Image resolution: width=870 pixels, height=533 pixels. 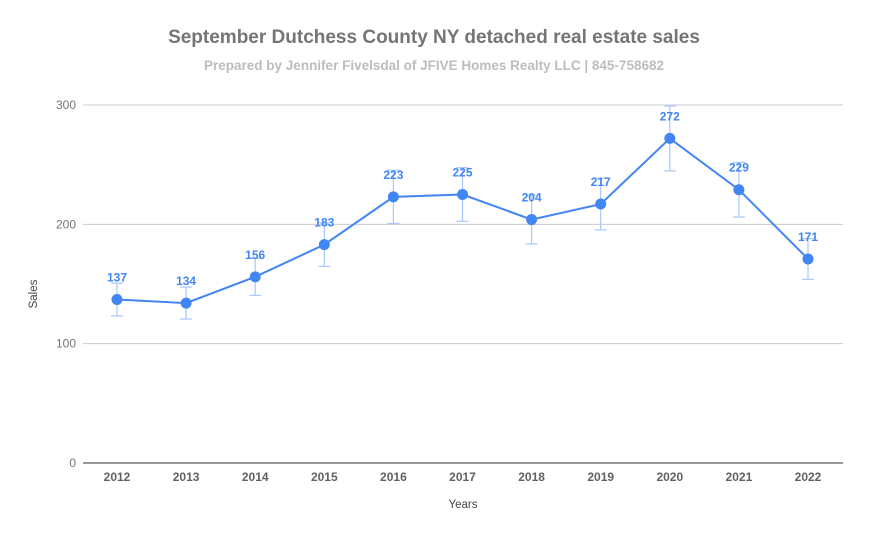 What do you see at coordinates (601, 182) in the screenshot?
I see `data-label: 217` at bounding box center [601, 182].